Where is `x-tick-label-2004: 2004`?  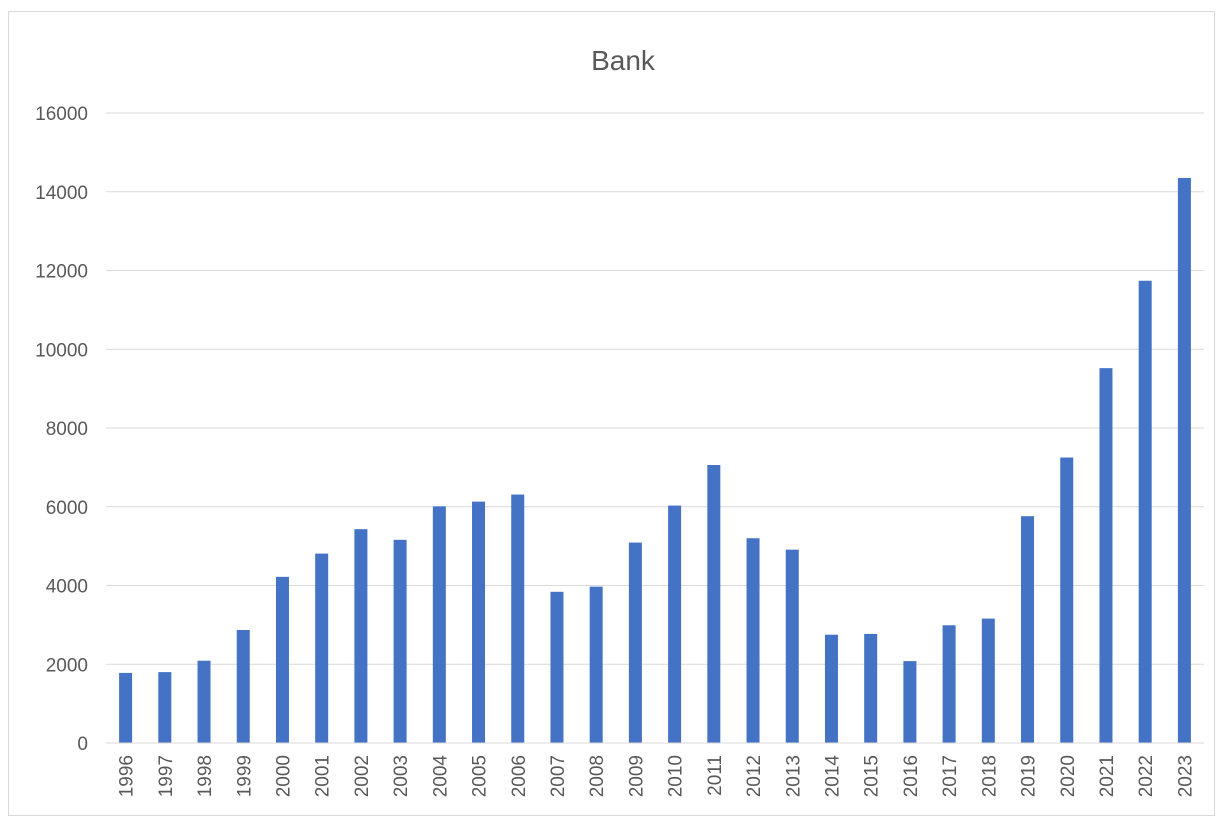
x-tick-label-2004: 2004 is located at coordinates (440, 776).